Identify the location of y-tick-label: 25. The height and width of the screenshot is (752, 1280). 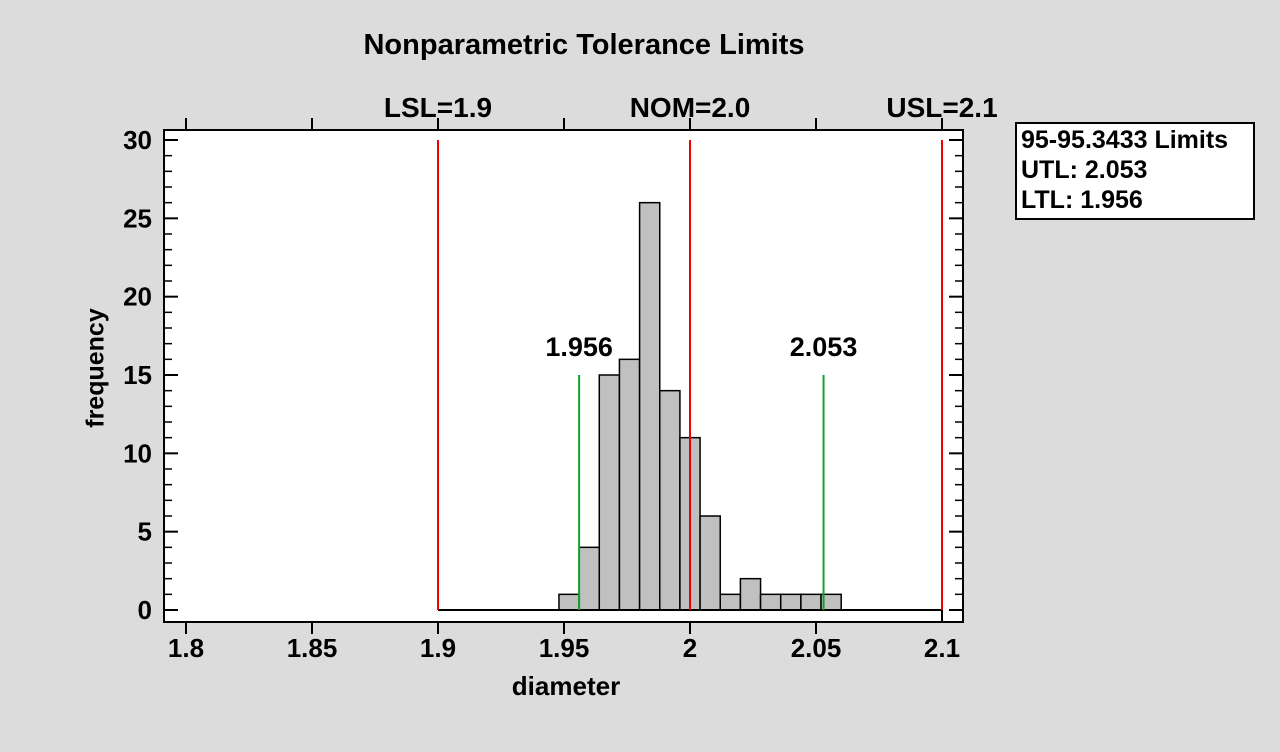
(137, 218).